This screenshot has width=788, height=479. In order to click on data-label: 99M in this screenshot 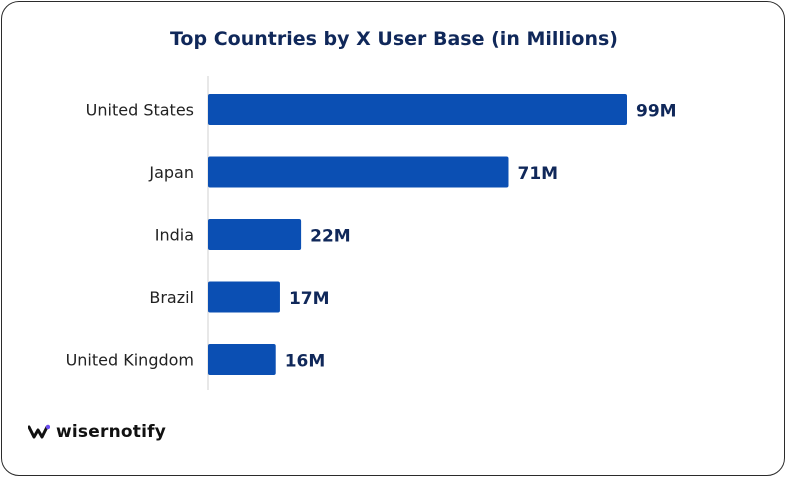, I will do `click(656, 112)`.